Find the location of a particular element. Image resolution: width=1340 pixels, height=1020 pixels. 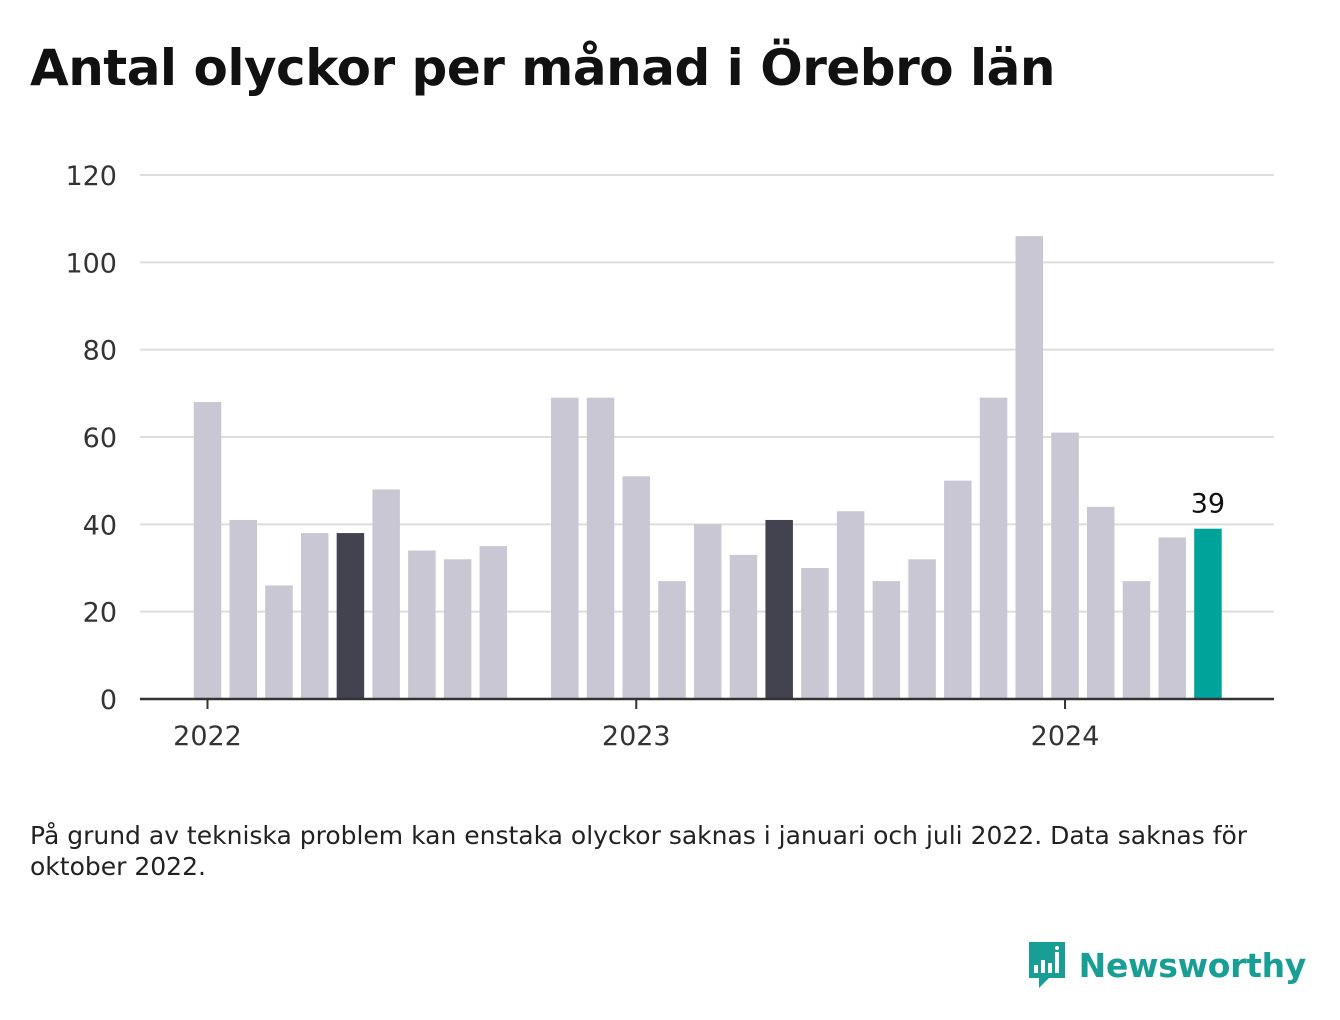

y-tick-label: 0 is located at coordinates (108, 700).